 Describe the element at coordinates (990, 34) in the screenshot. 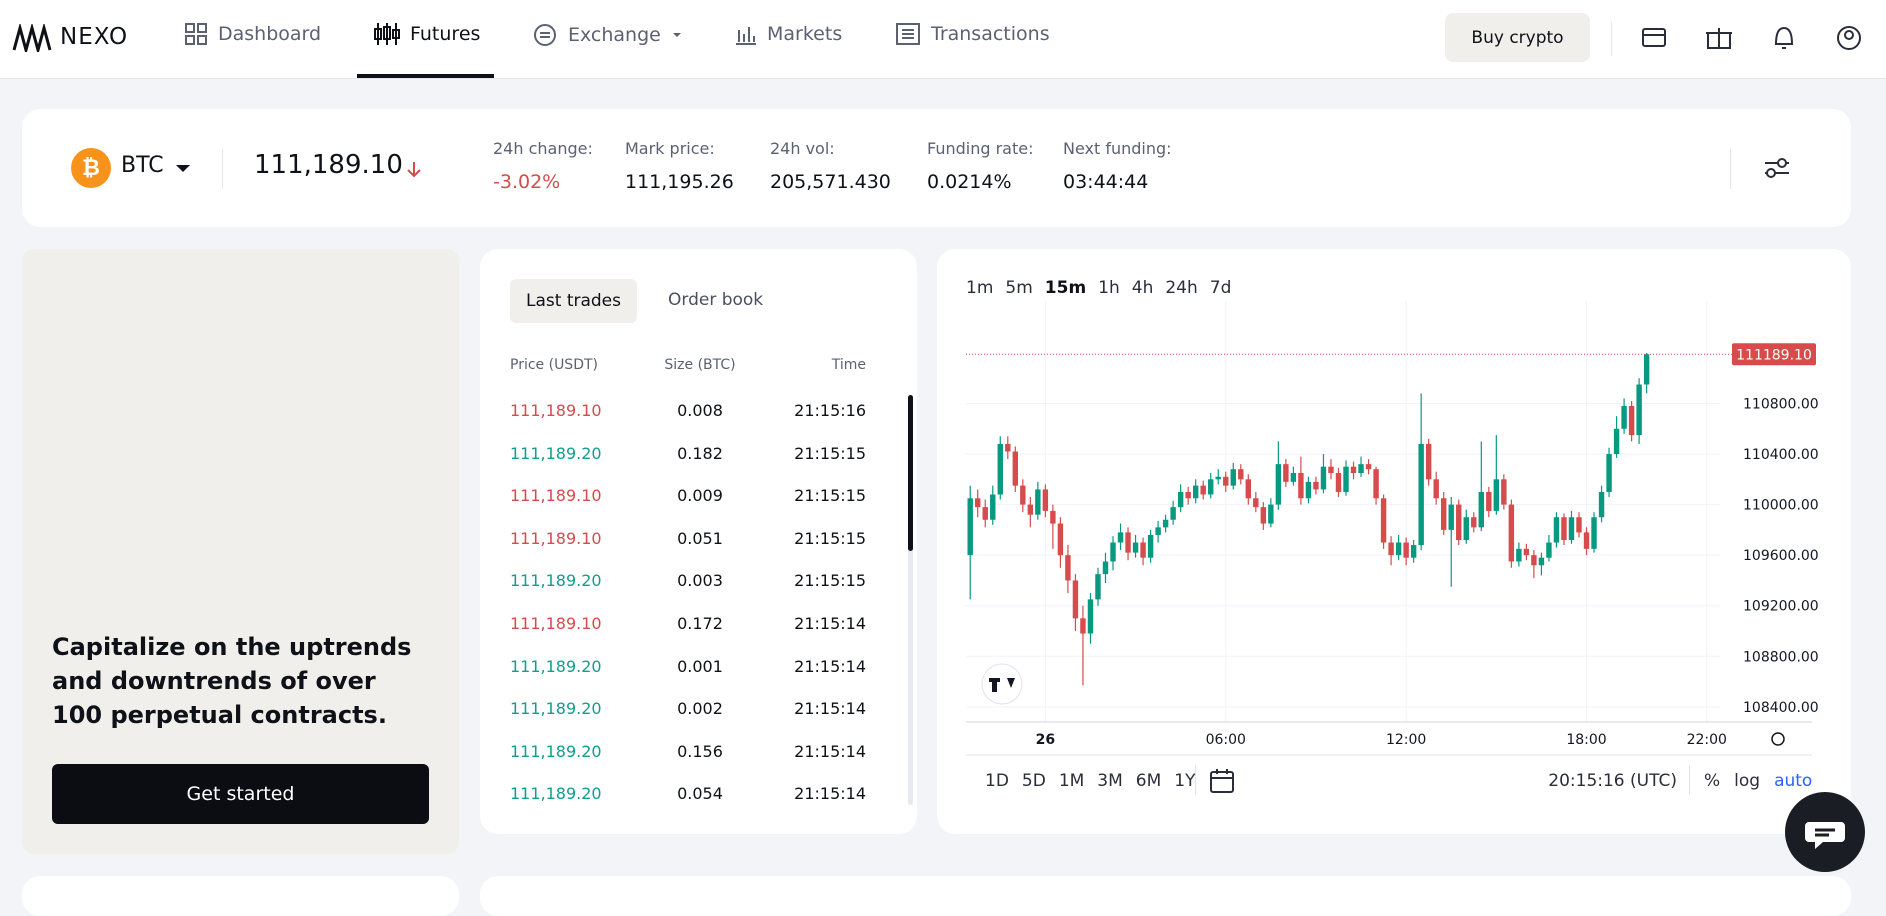

I see `nav-label: Transactions` at that location.